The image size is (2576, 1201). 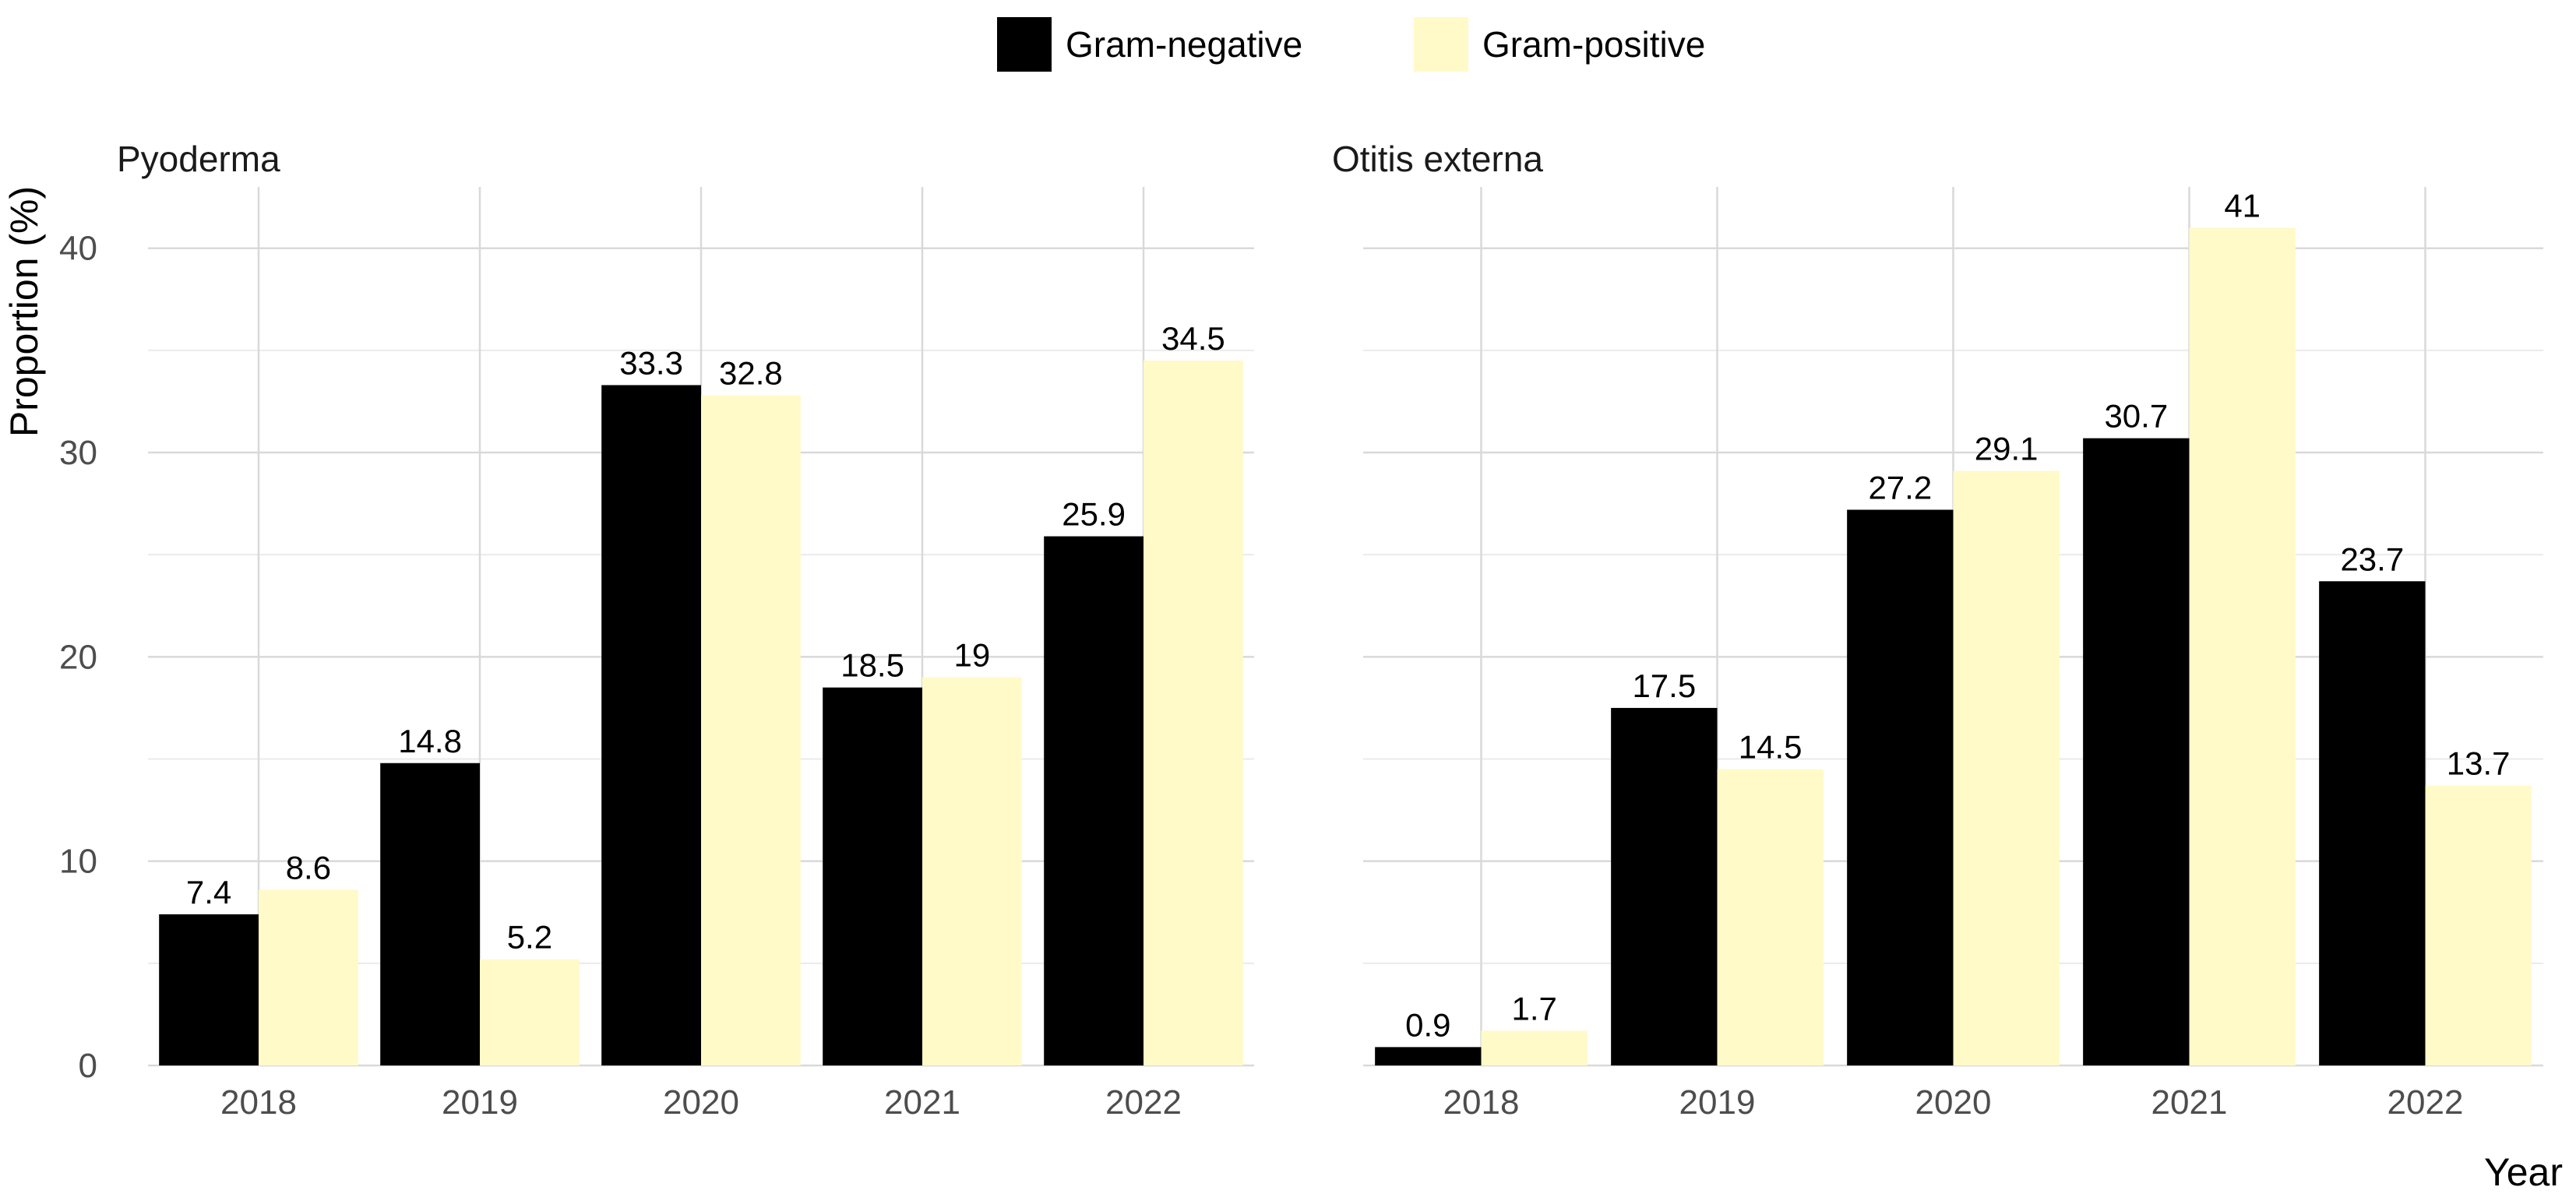 What do you see at coordinates (1437, 159) in the screenshot?
I see `panel-title: Otitis externa` at bounding box center [1437, 159].